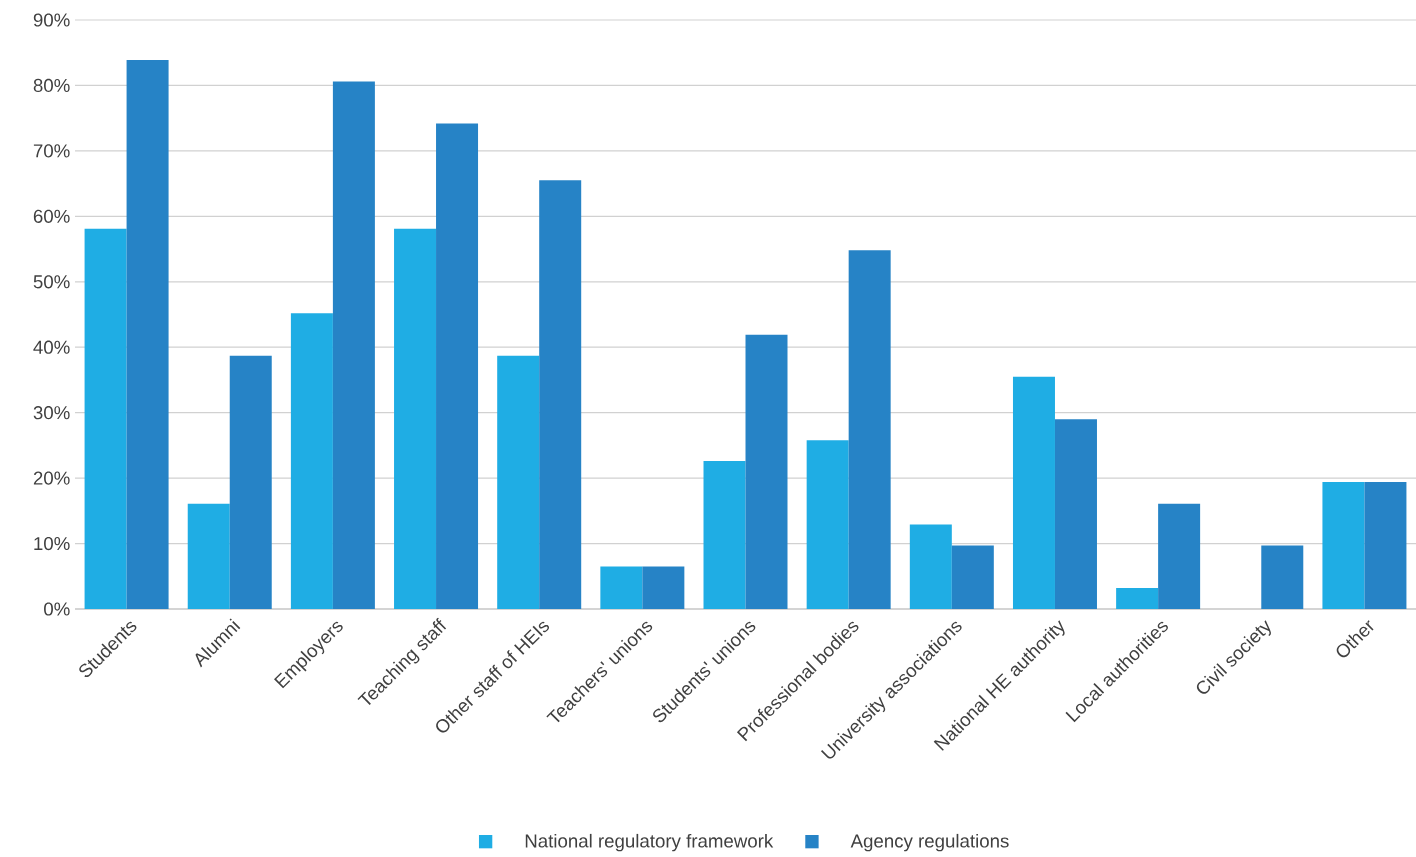 This screenshot has width=1416, height=857. I want to click on y-tick-label: 90%, so click(51, 20).